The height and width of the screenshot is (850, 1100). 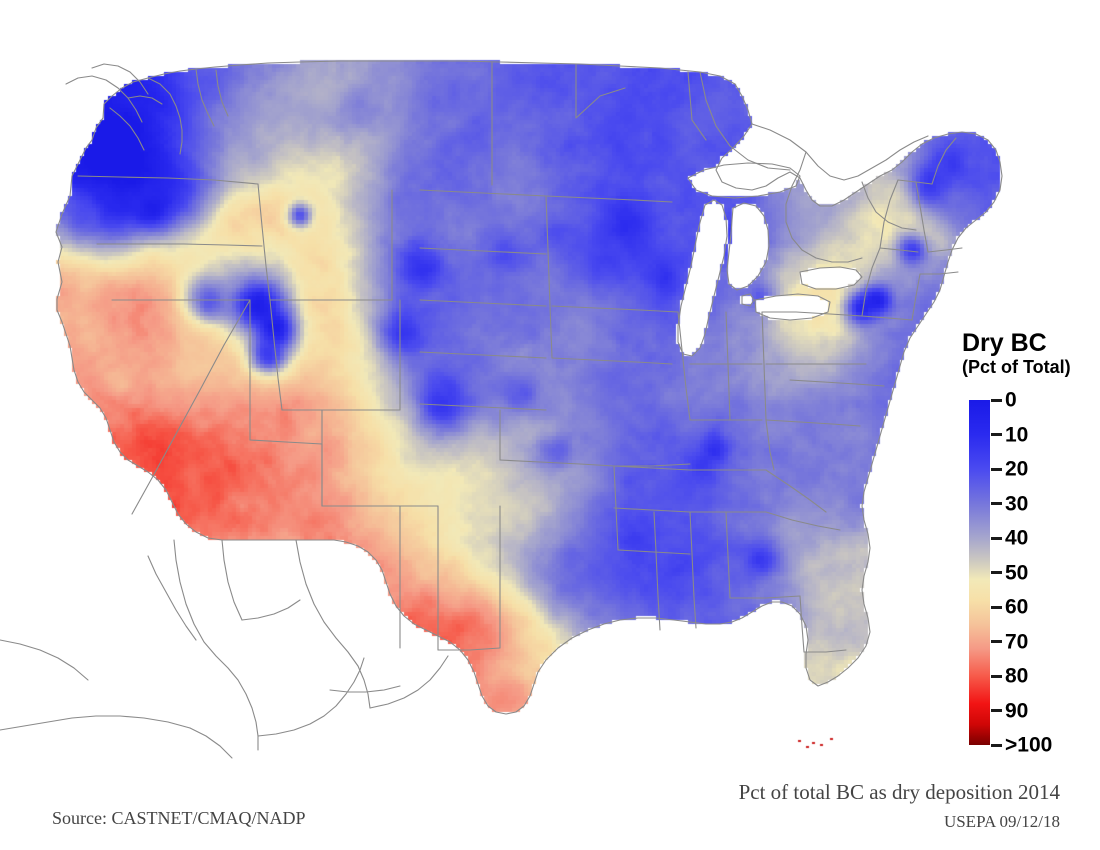 I want to click on colorbar-tick-label: 60, so click(x=1017, y=607).